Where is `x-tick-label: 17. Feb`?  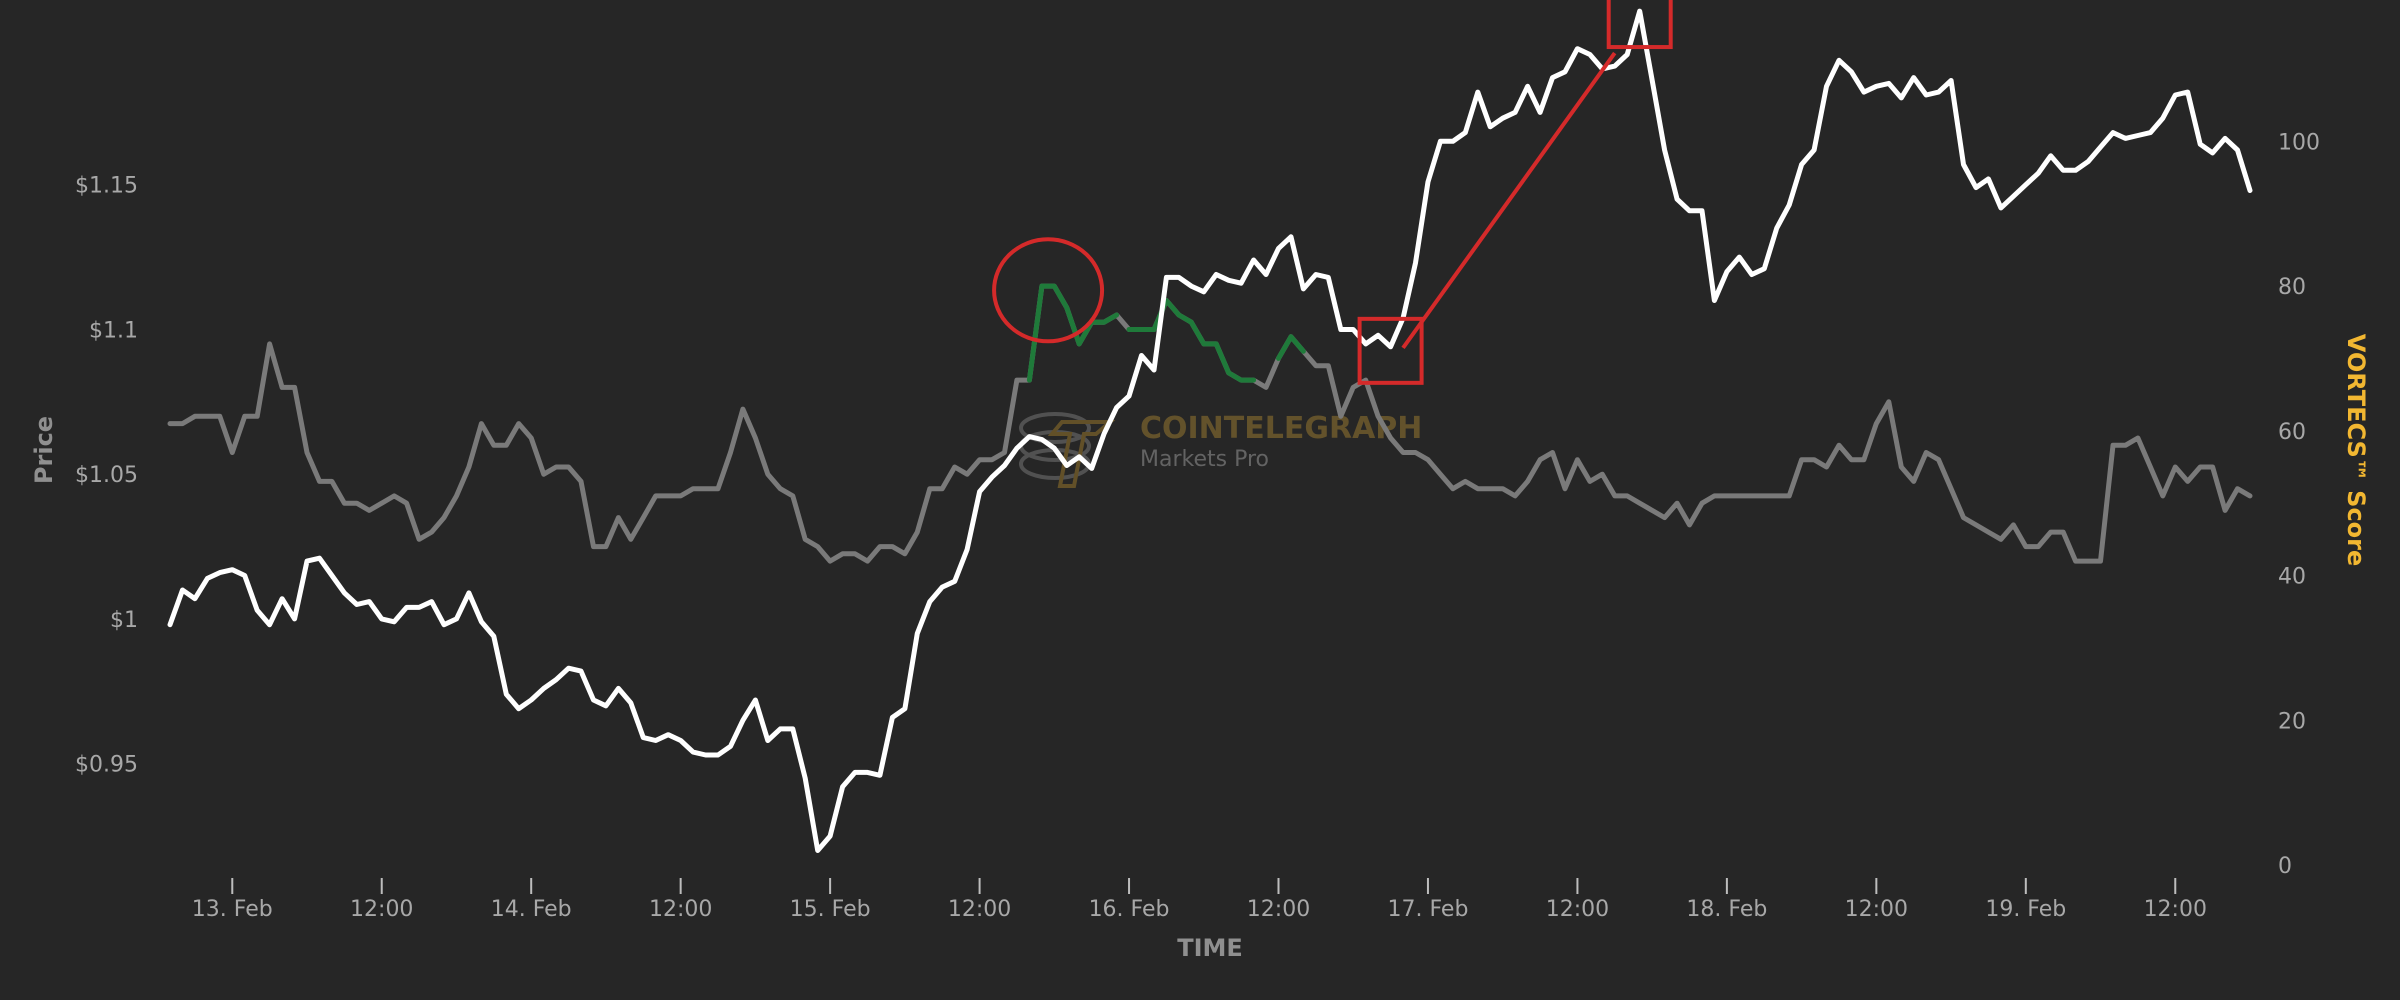 x-tick-label: 17. Feb is located at coordinates (1427, 909).